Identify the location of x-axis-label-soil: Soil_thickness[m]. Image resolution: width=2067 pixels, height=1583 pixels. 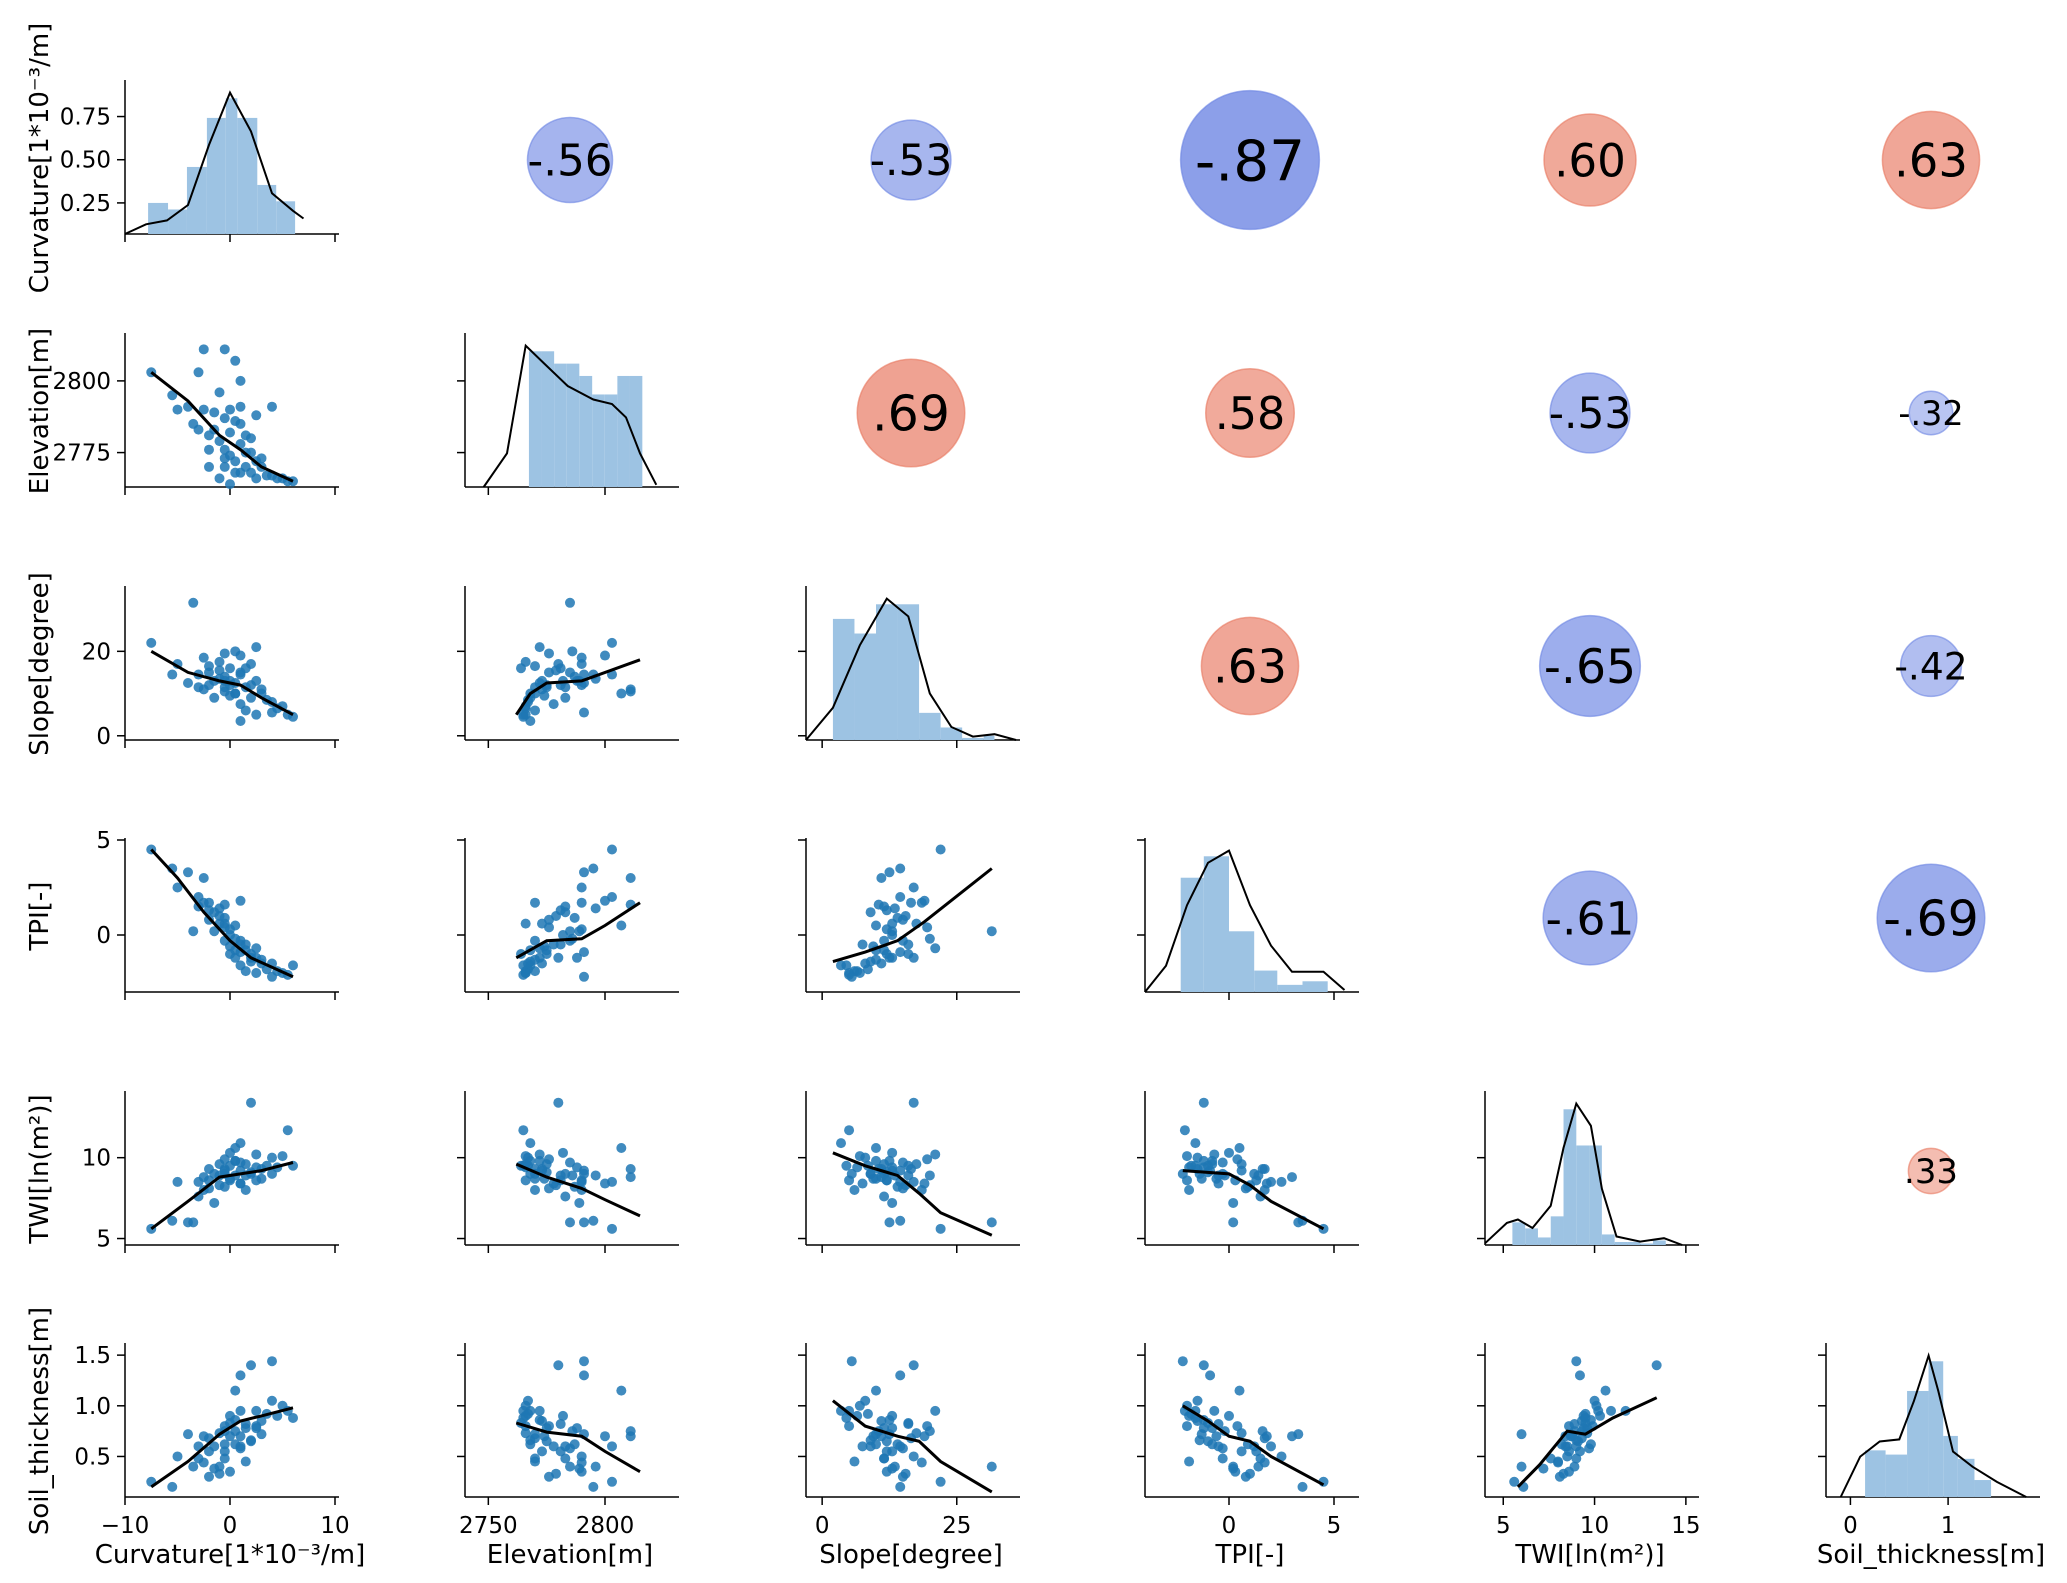
(1931, 1555).